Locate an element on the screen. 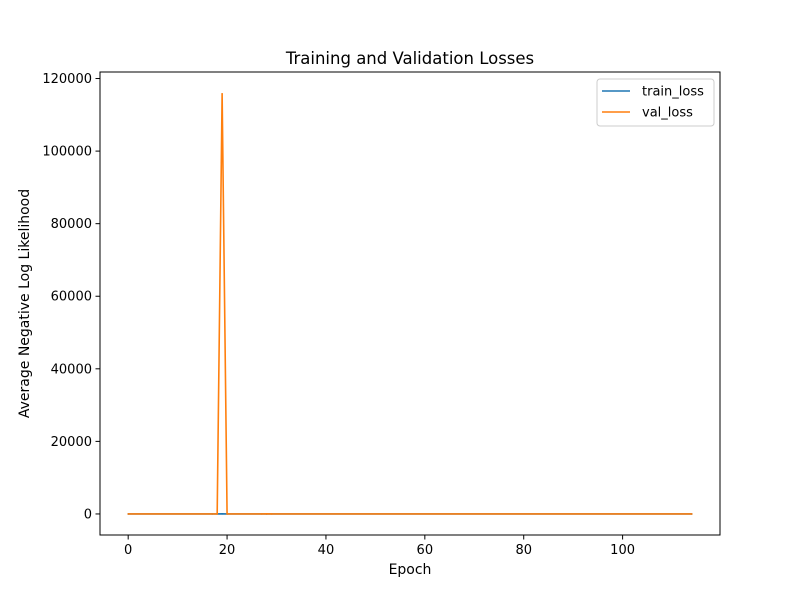 The width and height of the screenshot is (800, 600). y-tick-label: 120000 is located at coordinates (67, 79).